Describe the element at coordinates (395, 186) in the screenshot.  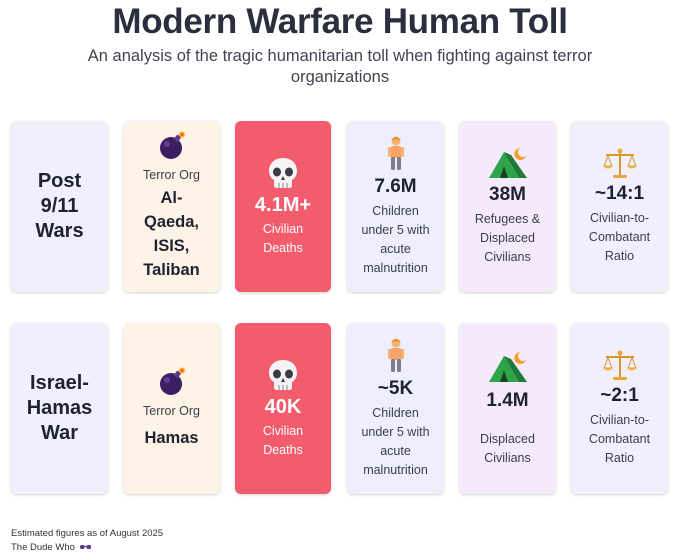
I see `child-malnutrition-value: 7.6M` at that location.